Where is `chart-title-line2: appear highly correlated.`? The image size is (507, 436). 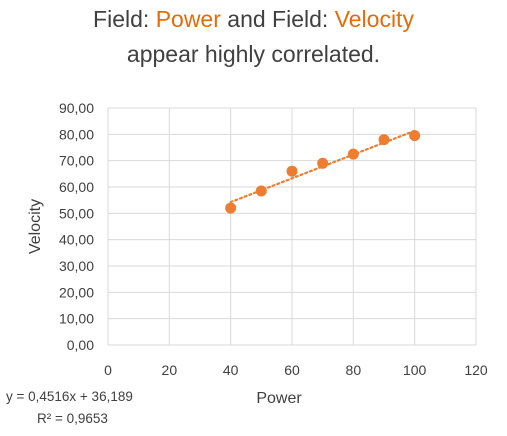 chart-title-line2: appear highly correlated. is located at coordinates (253, 54).